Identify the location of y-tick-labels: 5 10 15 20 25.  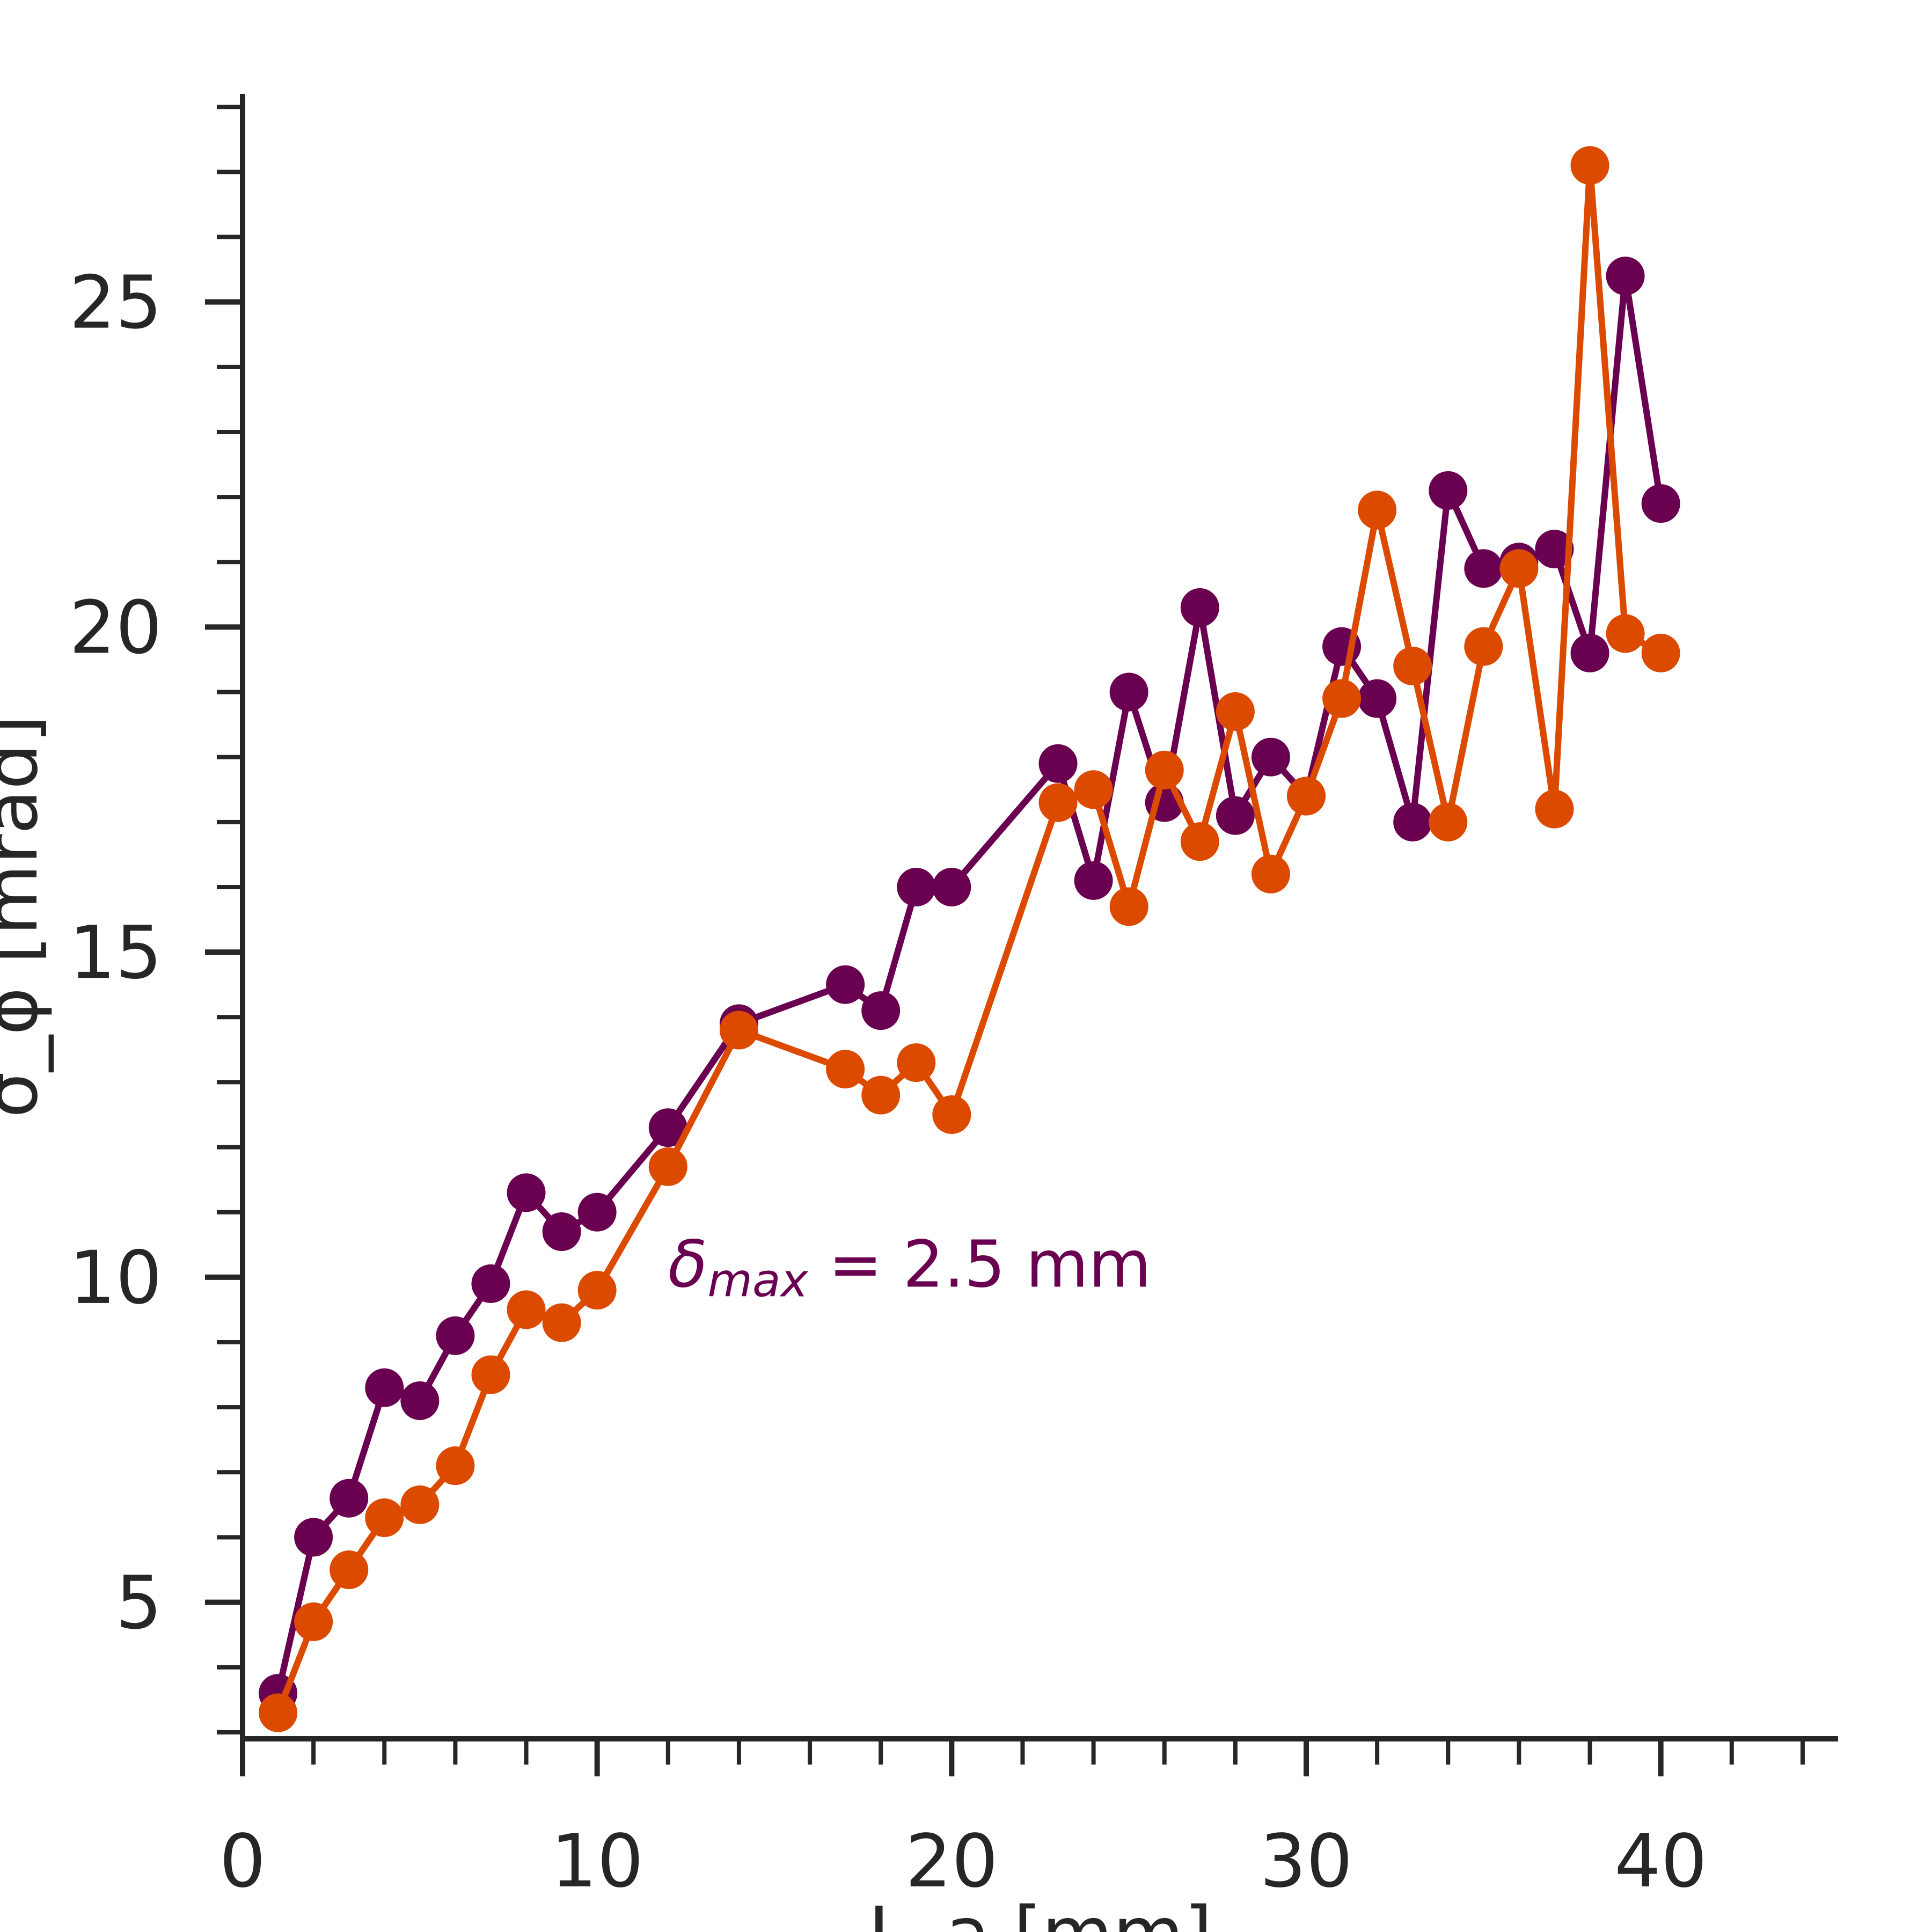
(115, 953).